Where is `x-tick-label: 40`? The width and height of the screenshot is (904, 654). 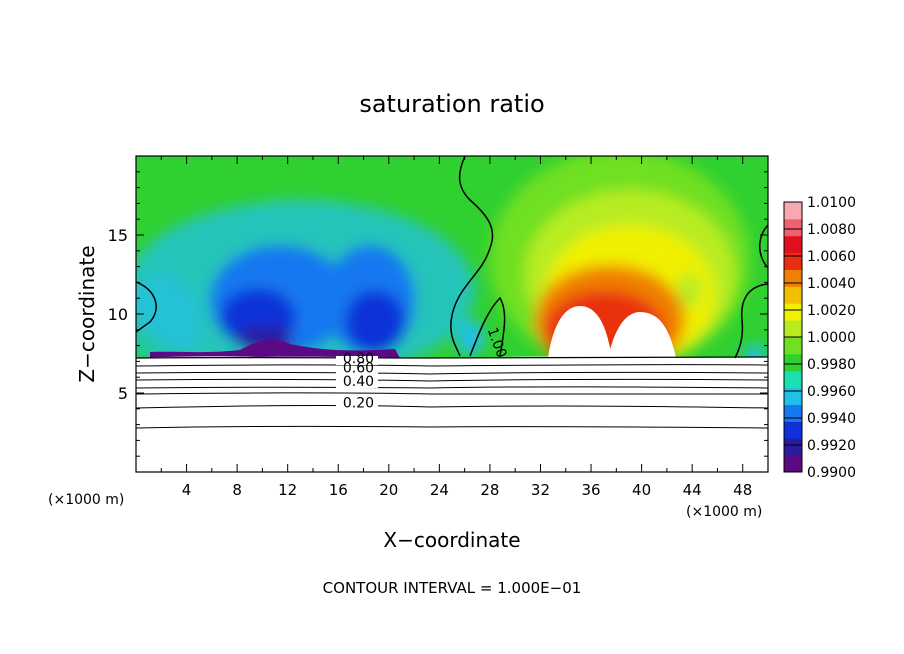
x-tick-label: 40 is located at coordinates (641, 490).